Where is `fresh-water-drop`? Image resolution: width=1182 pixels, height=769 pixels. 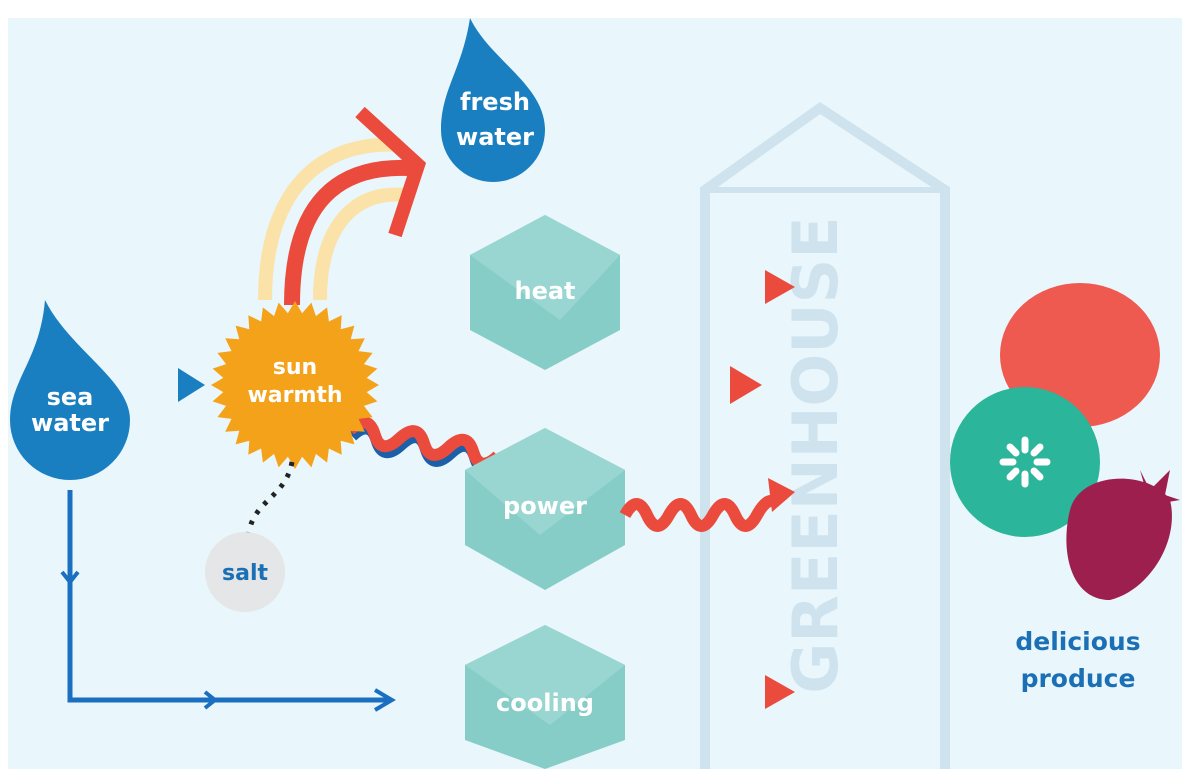 fresh-water-drop is located at coordinates (493, 100).